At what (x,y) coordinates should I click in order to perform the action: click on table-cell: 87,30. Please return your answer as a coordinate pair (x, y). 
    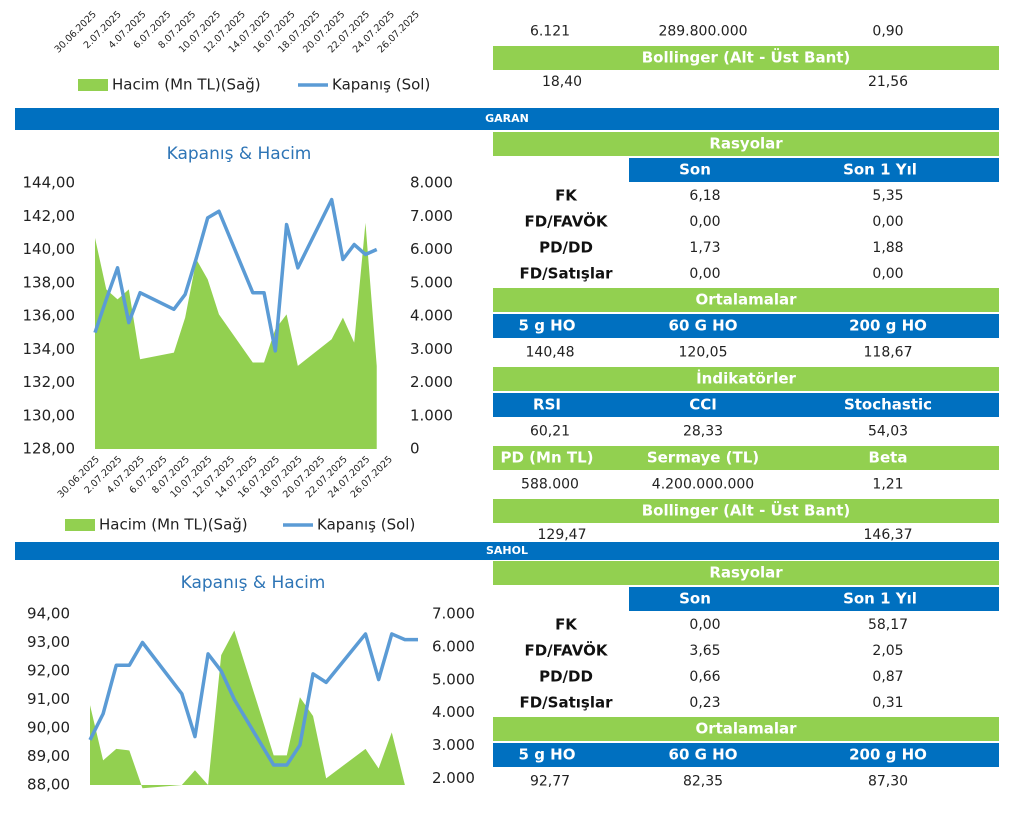
    Looking at the image, I should click on (888, 782).